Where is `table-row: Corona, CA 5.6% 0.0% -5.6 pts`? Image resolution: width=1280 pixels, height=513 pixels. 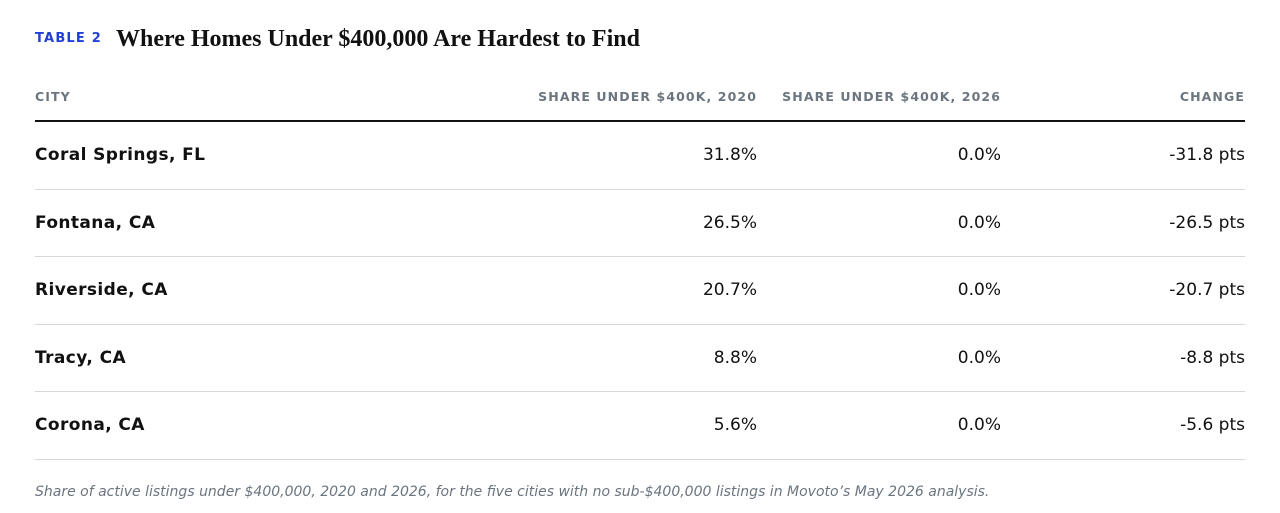 table-row: Corona, CA 5.6% 0.0% -5.6 pts is located at coordinates (640, 425).